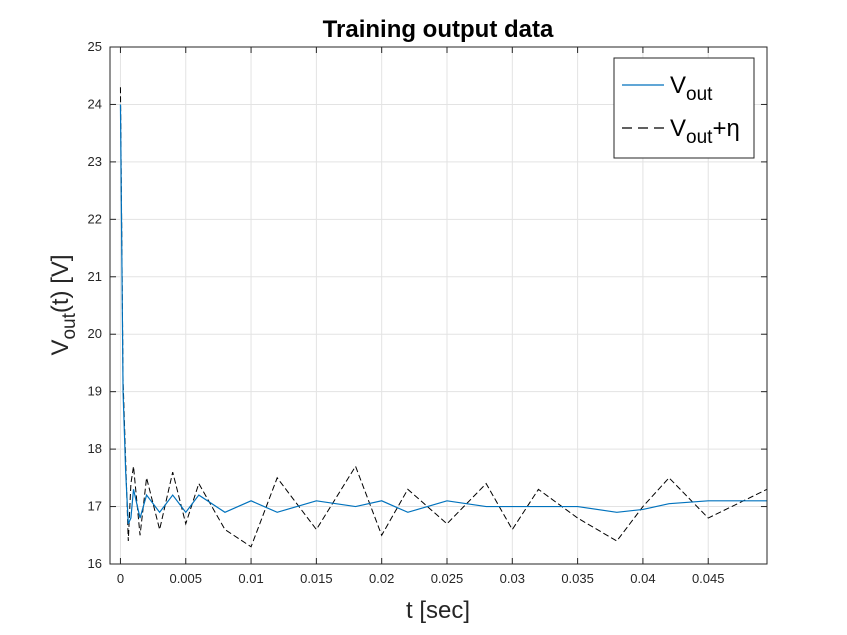 This screenshot has height=635, width=847. I want to click on x-axis-label: t [sec], so click(438, 610).